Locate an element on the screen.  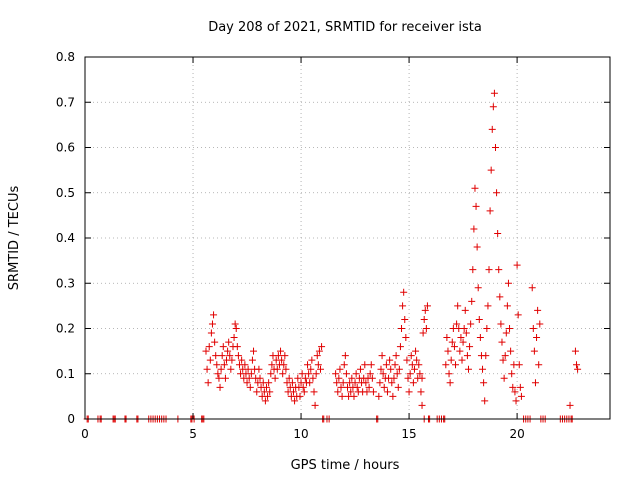
y-tick-label: 0 is located at coordinates (71, 419).